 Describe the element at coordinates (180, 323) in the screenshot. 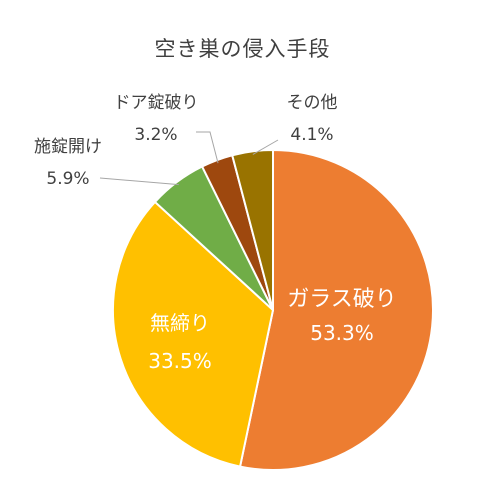

I see `slice-label-mujimari: 無締り` at that location.